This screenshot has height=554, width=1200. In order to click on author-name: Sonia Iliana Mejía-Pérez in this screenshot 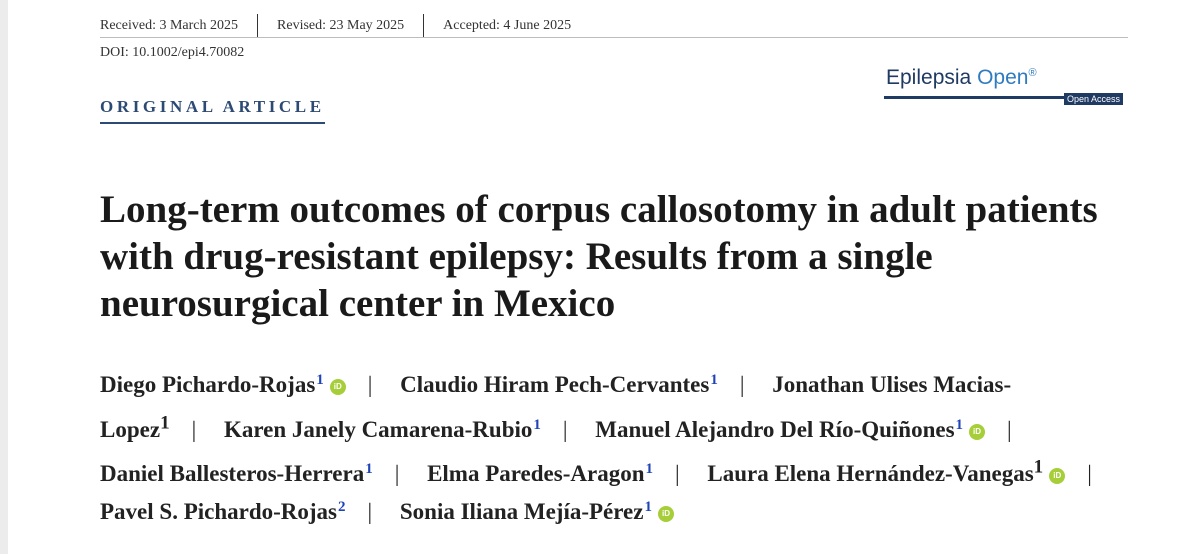, I will do `click(521, 512)`.